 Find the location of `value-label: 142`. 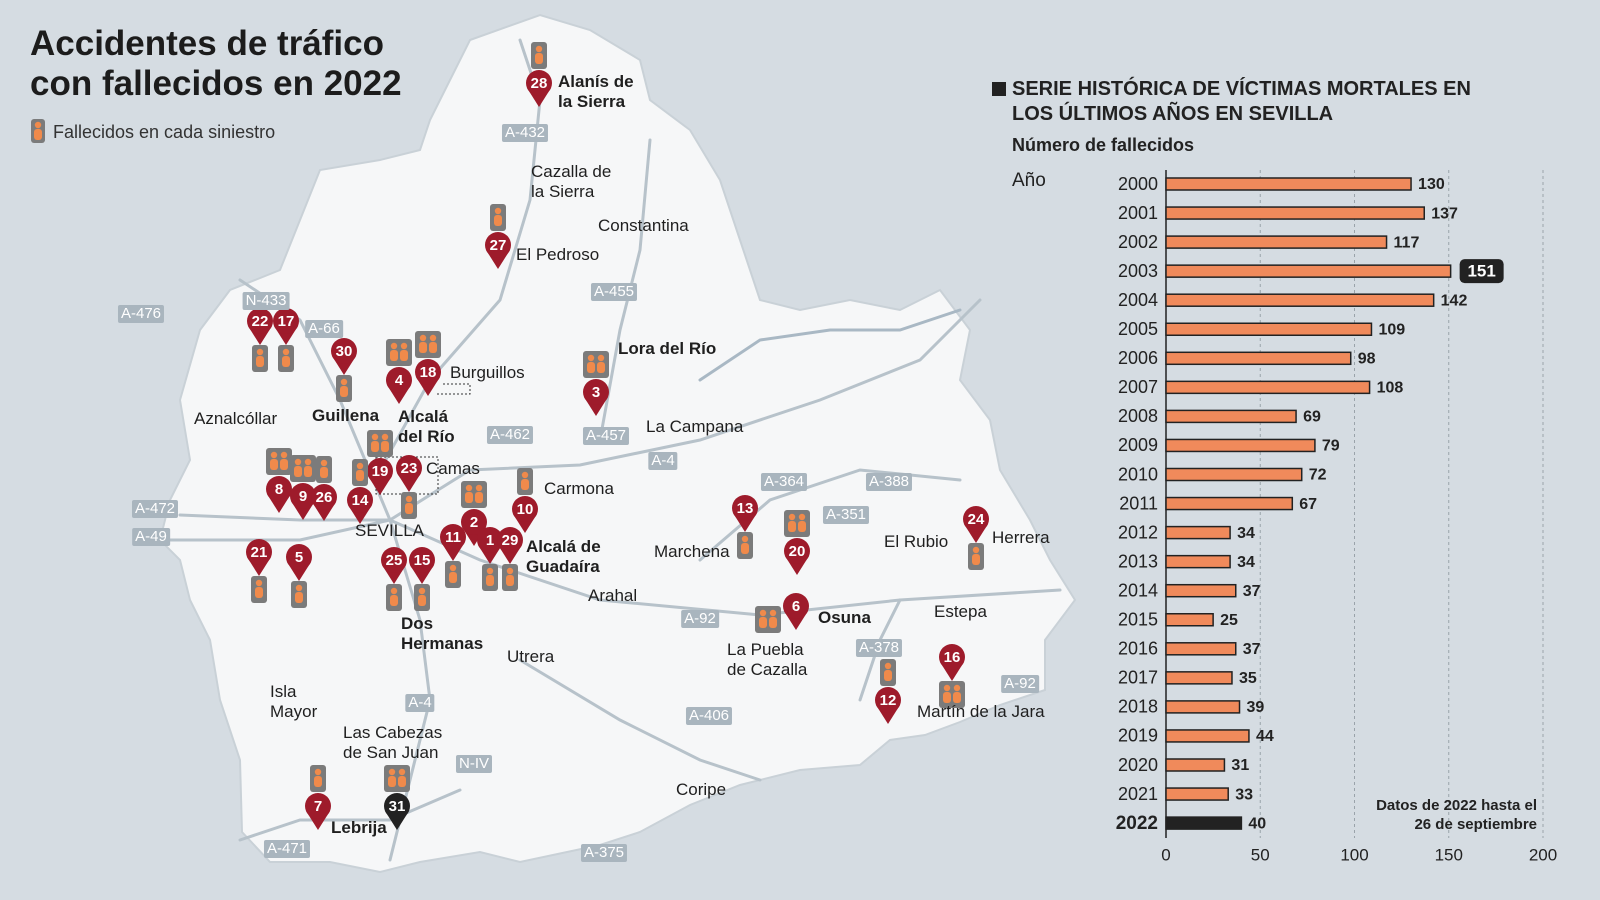

value-label: 142 is located at coordinates (1454, 300).